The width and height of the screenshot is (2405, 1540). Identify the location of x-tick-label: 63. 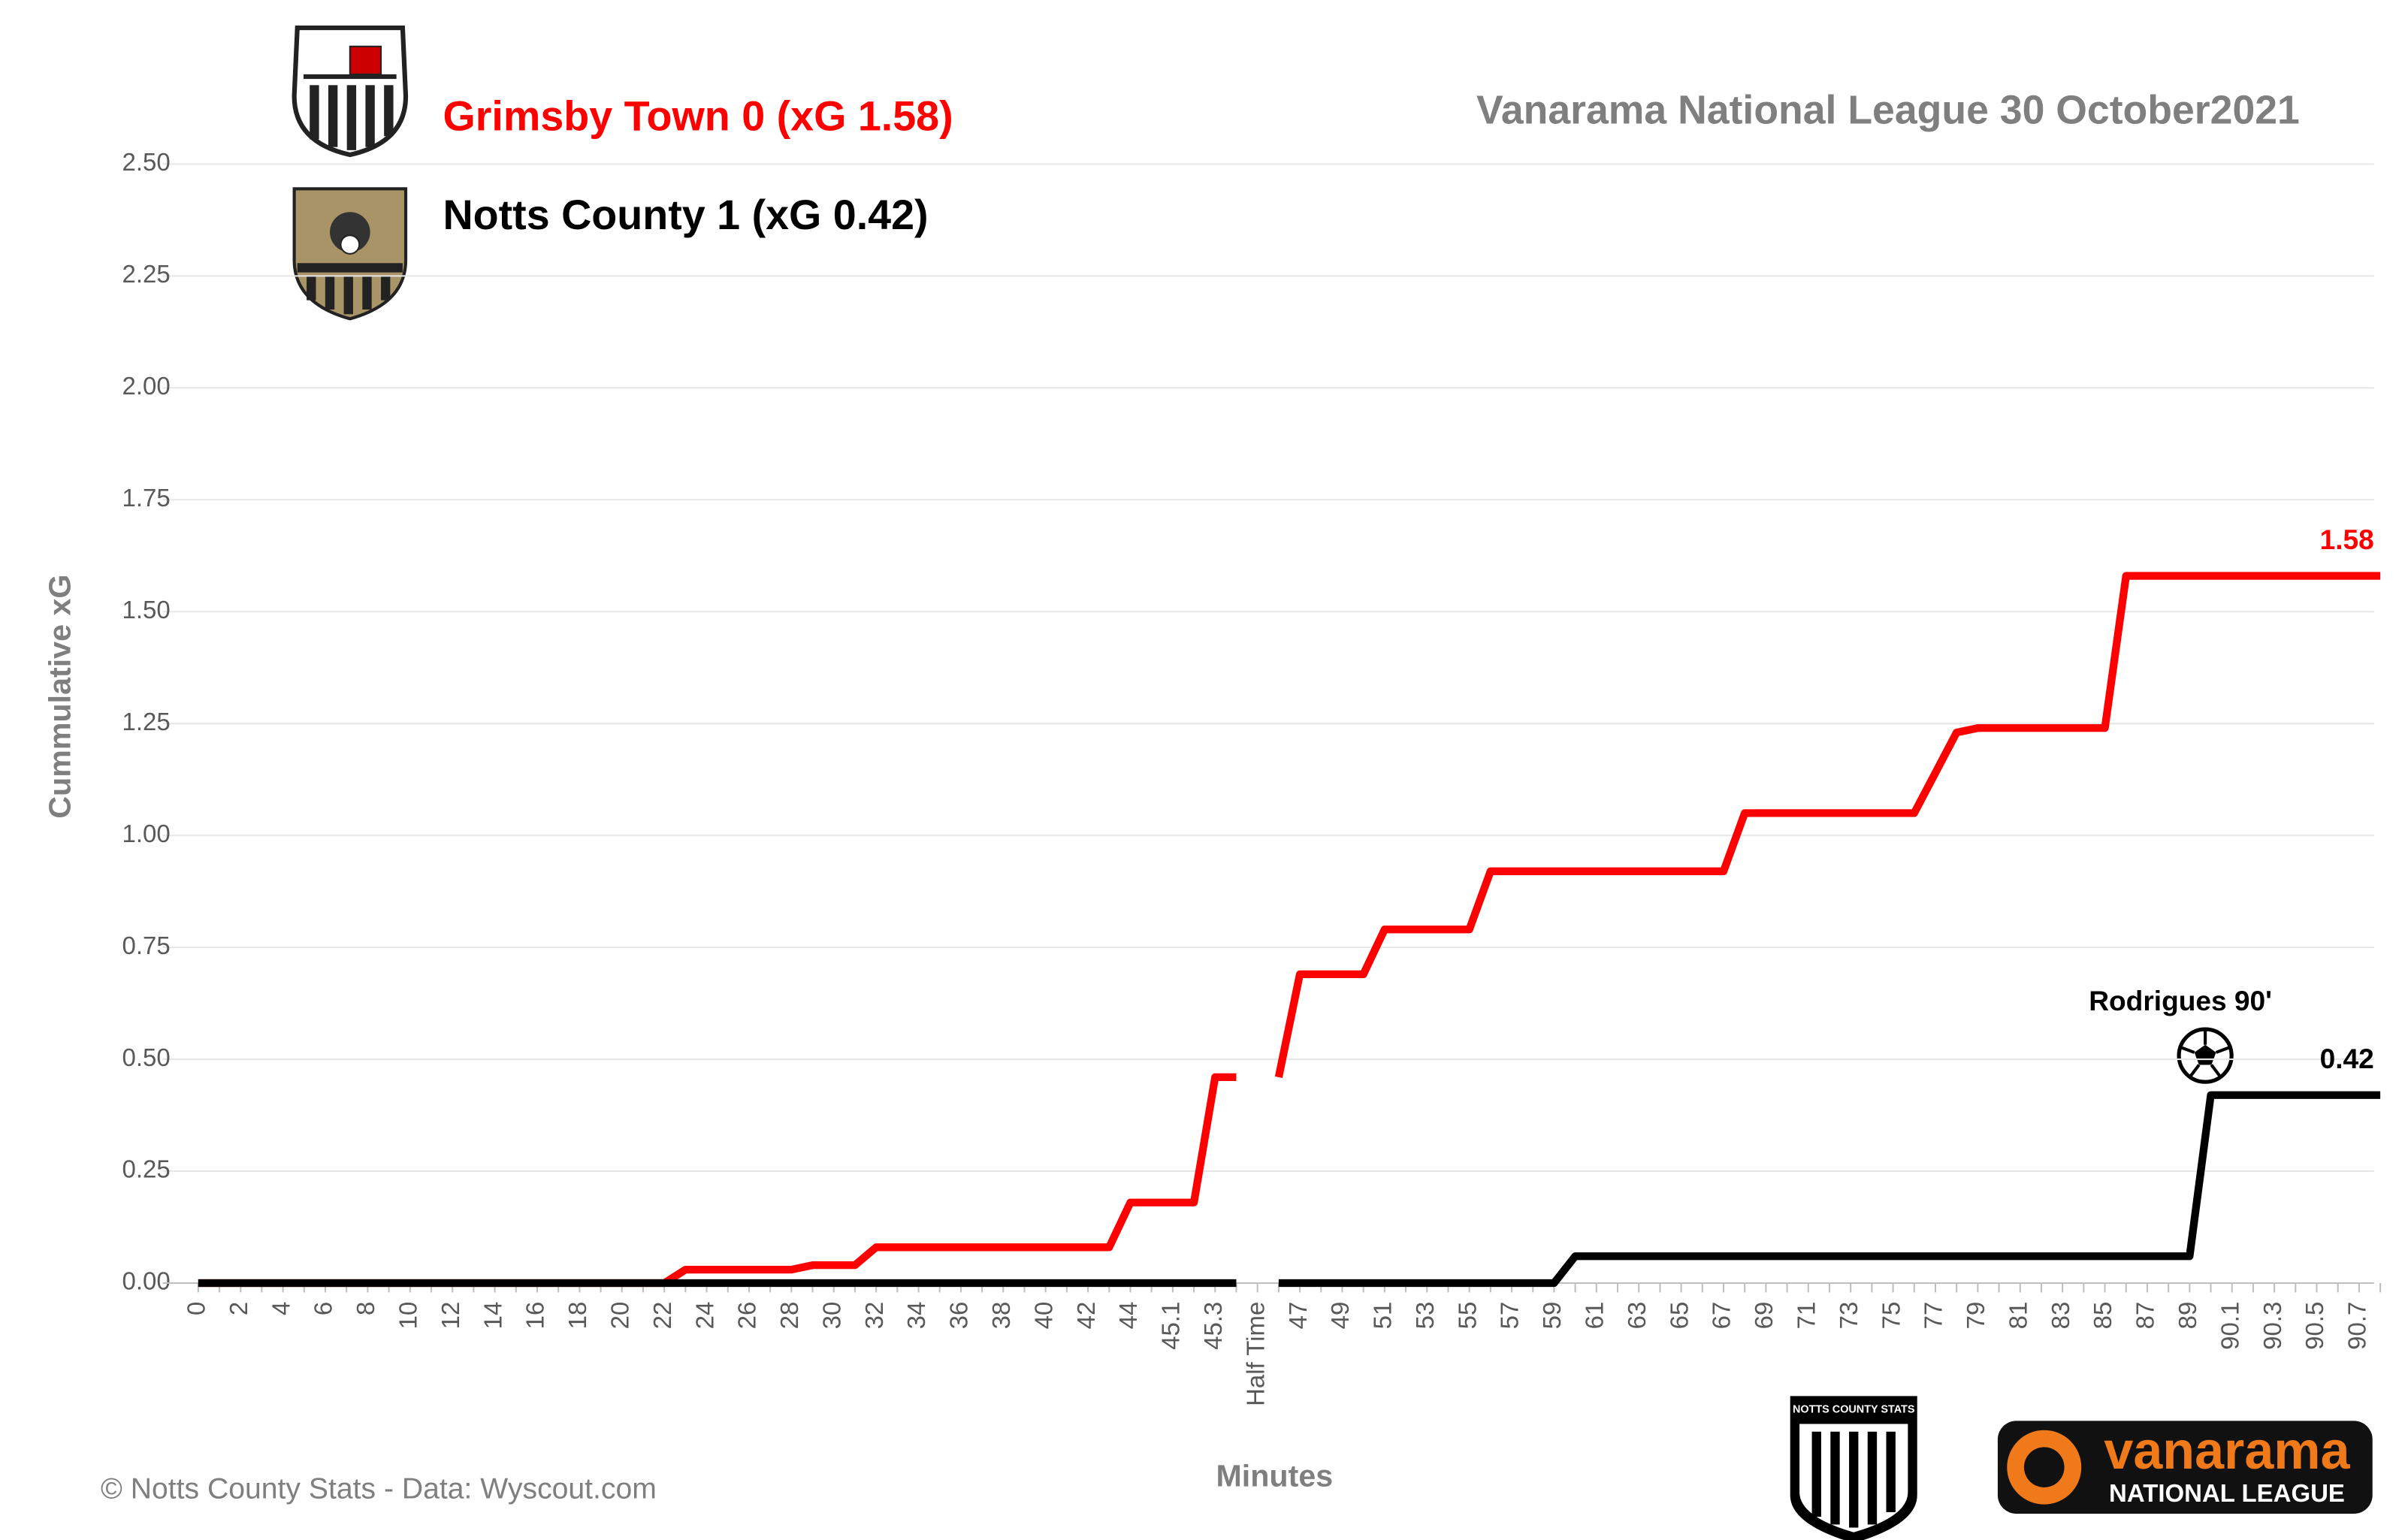
(1637, 1316).